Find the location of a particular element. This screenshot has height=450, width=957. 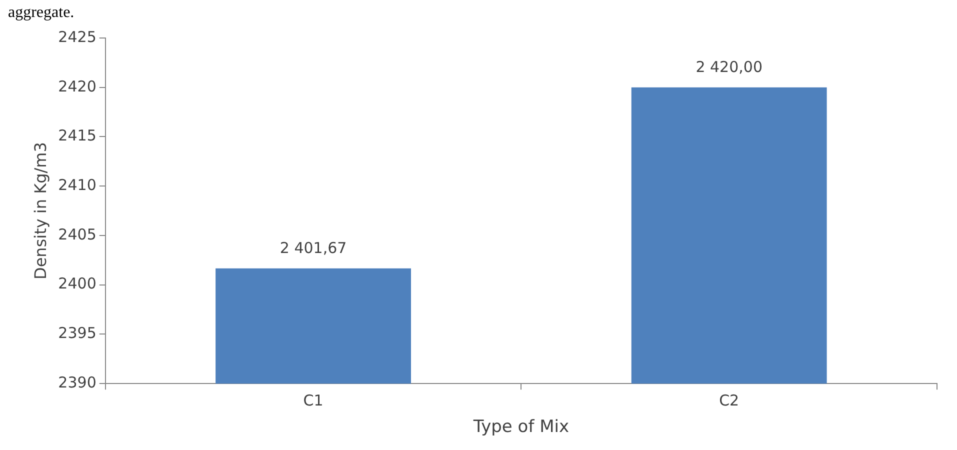

data-label: 2 420,00 is located at coordinates (729, 67).